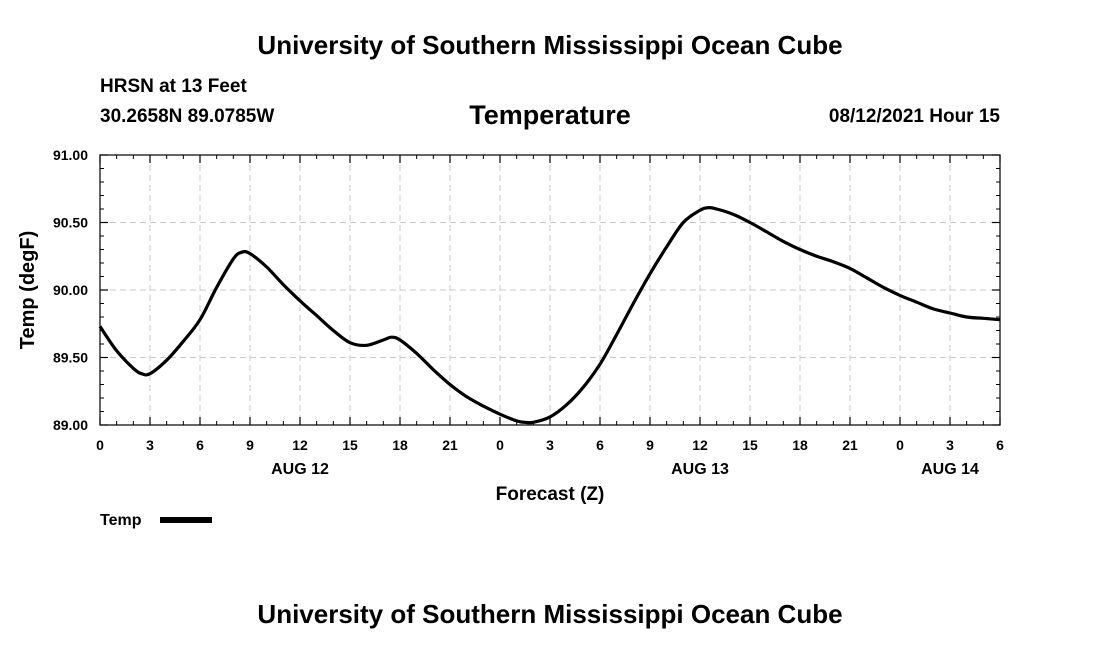  I want to click on date-label: AUG 12, so click(300, 469).